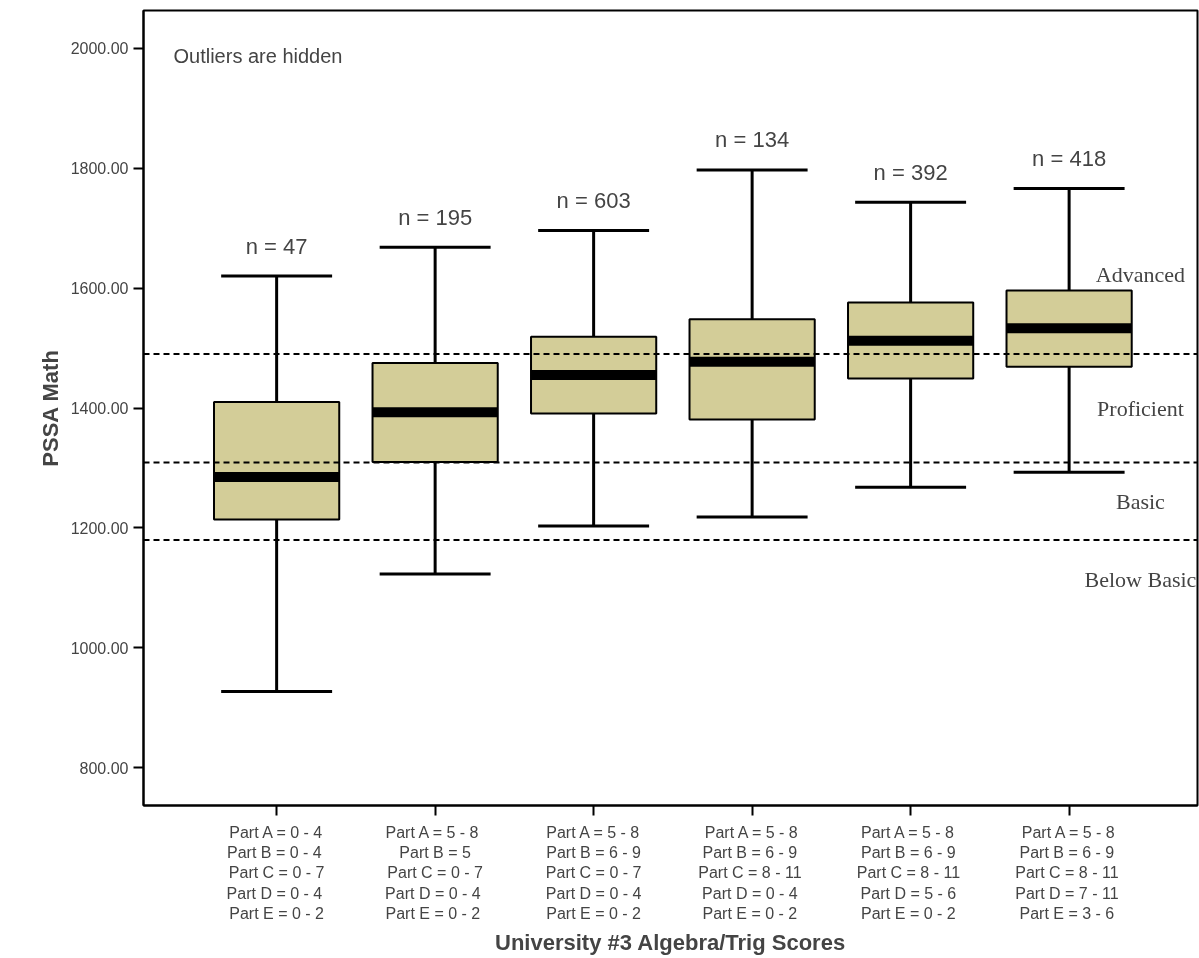  Describe the element at coordinates (104, 768) in the screenshot. I see `y-tick-label: 800.00` at that location.